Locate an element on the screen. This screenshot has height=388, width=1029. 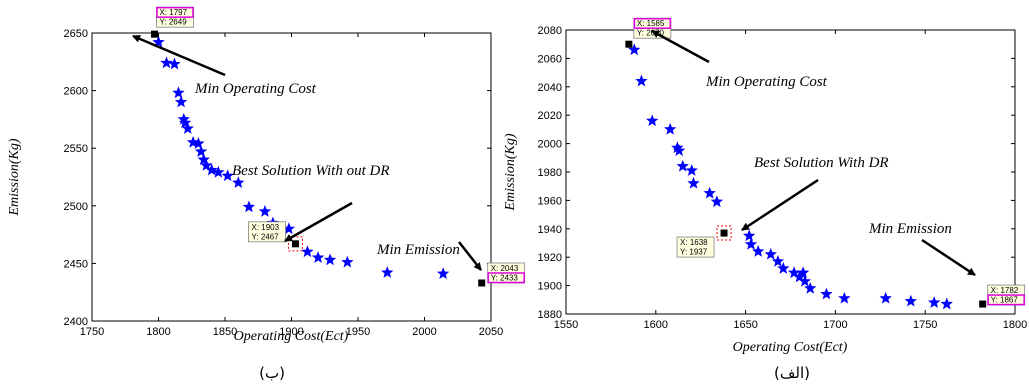
x-tick-label: 1550 is located at coordinates (566, 325).